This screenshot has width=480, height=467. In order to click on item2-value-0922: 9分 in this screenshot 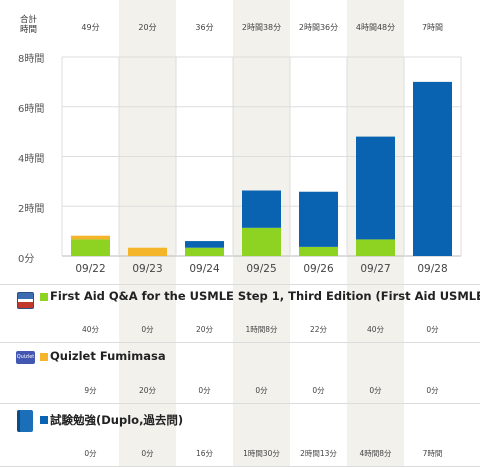, I will do `click(90, 390)`.